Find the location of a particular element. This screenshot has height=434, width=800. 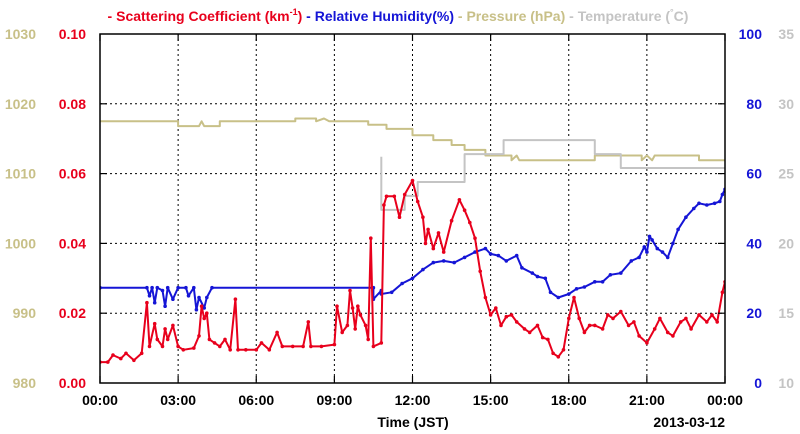

pressure-series is located at coordinates (412, 139).